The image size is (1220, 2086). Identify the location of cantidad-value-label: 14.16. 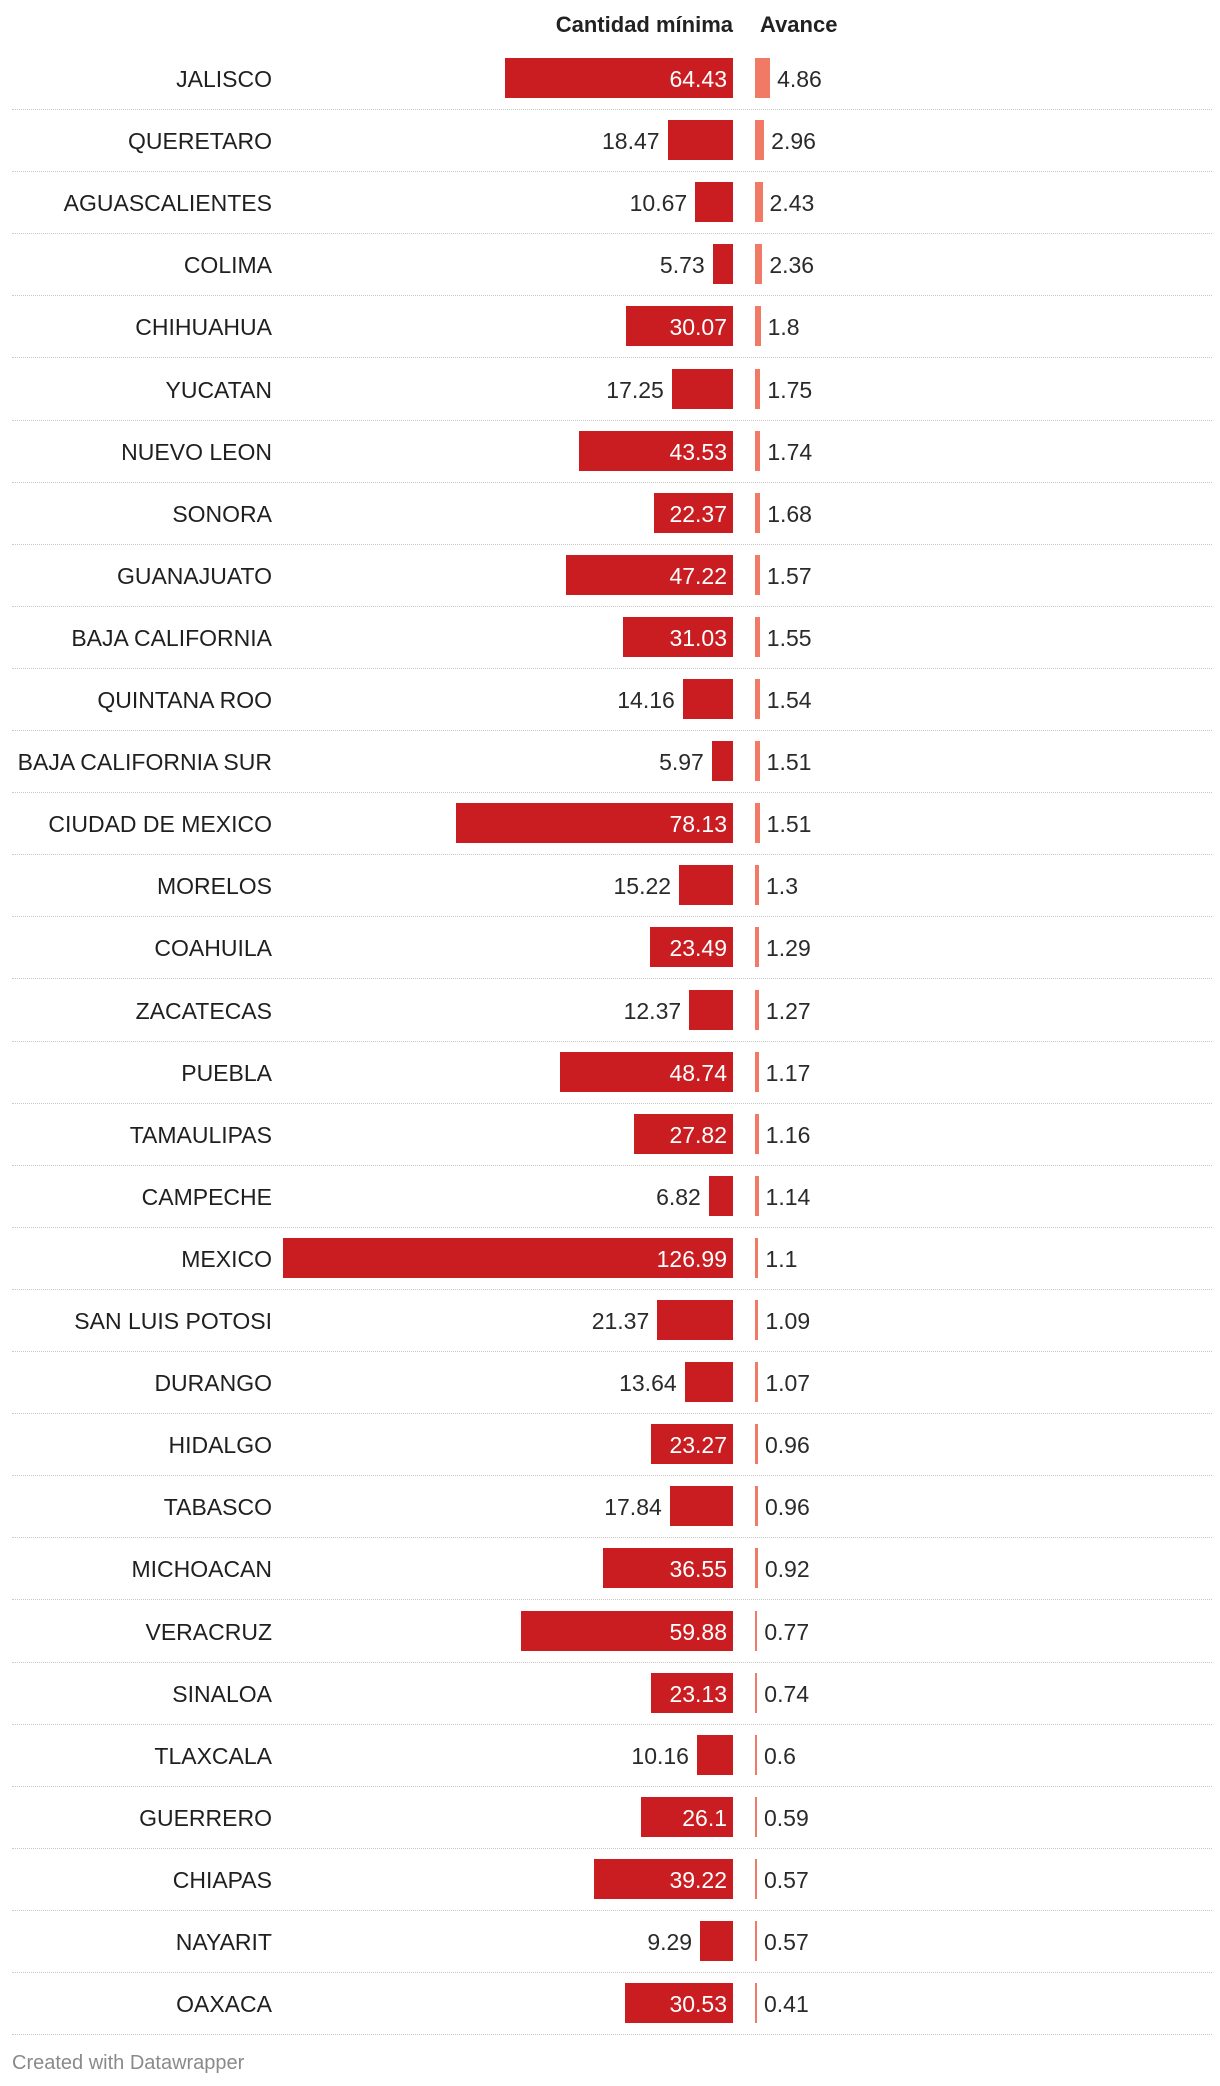
(646, 700).